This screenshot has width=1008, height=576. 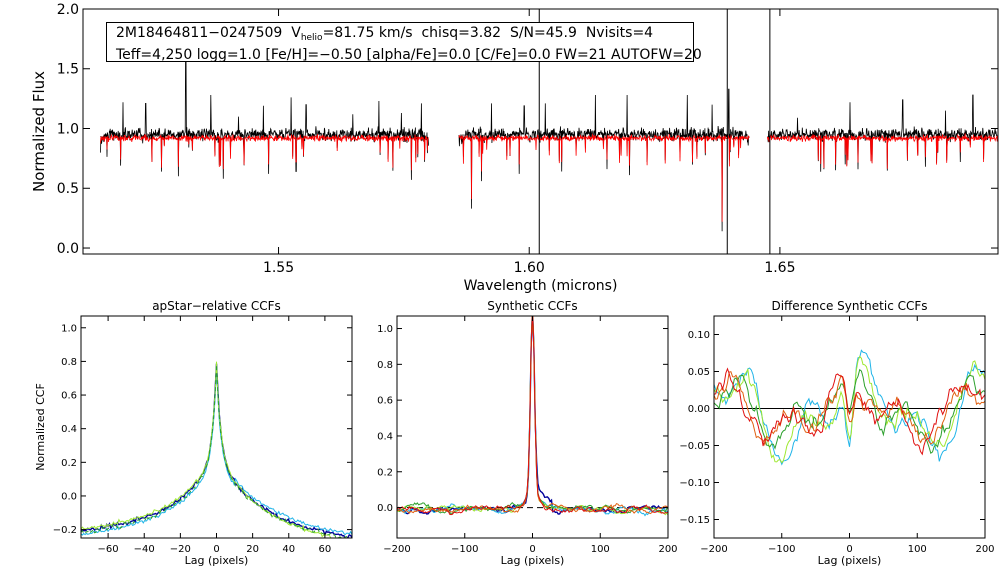 What do you see at coordinates (144, 549) in the screenshot?
I see `x-tick-label: −40` at bounding box center [144, 549].